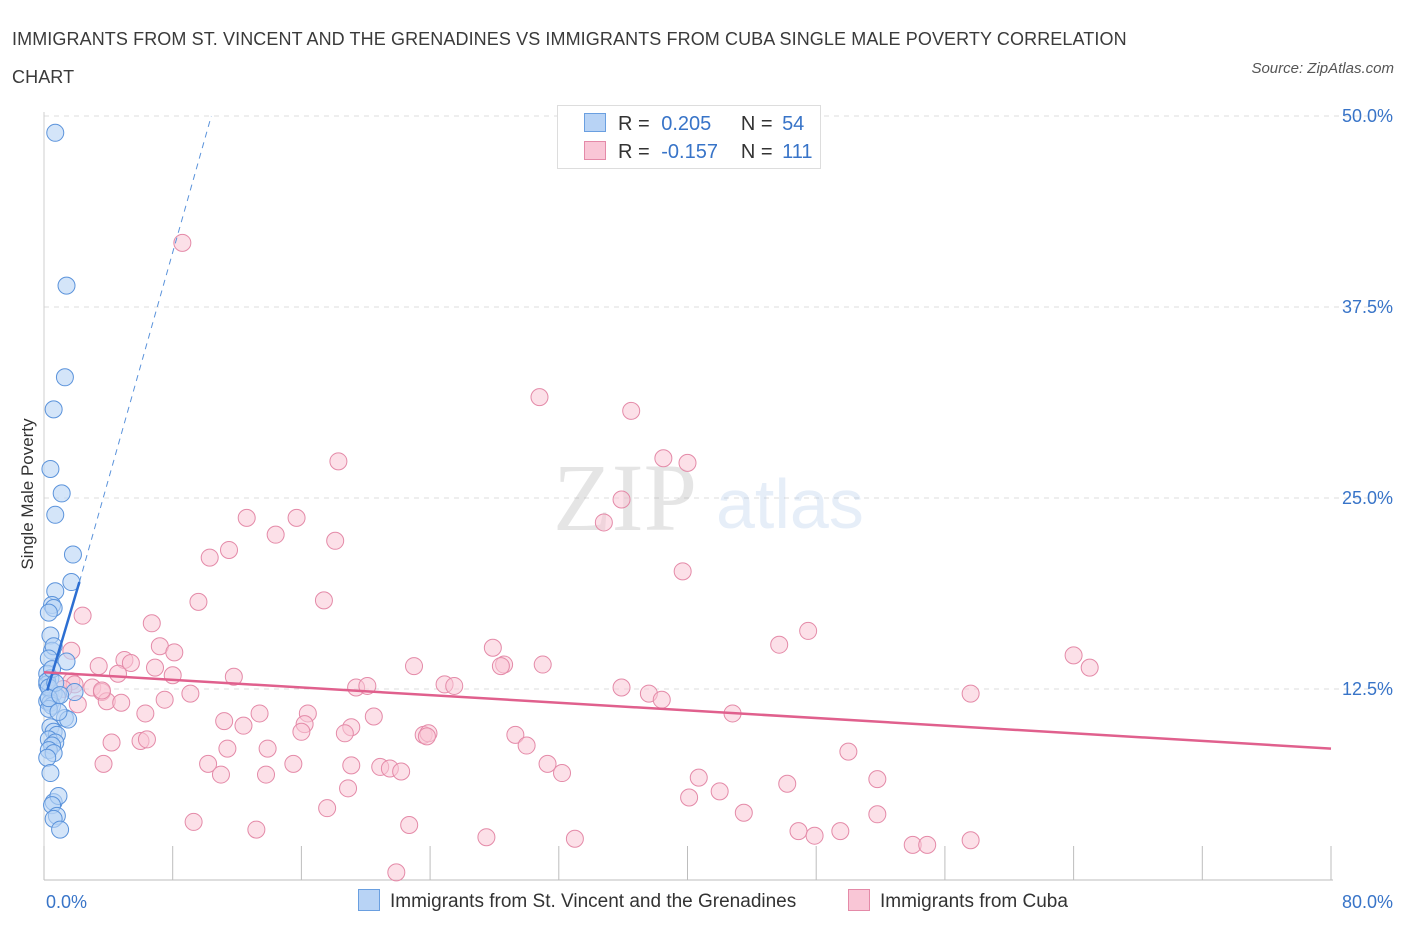  I want to click on legend: R = 0.205 N = 54 R = -0.157 N = 111, so click(689, 137).